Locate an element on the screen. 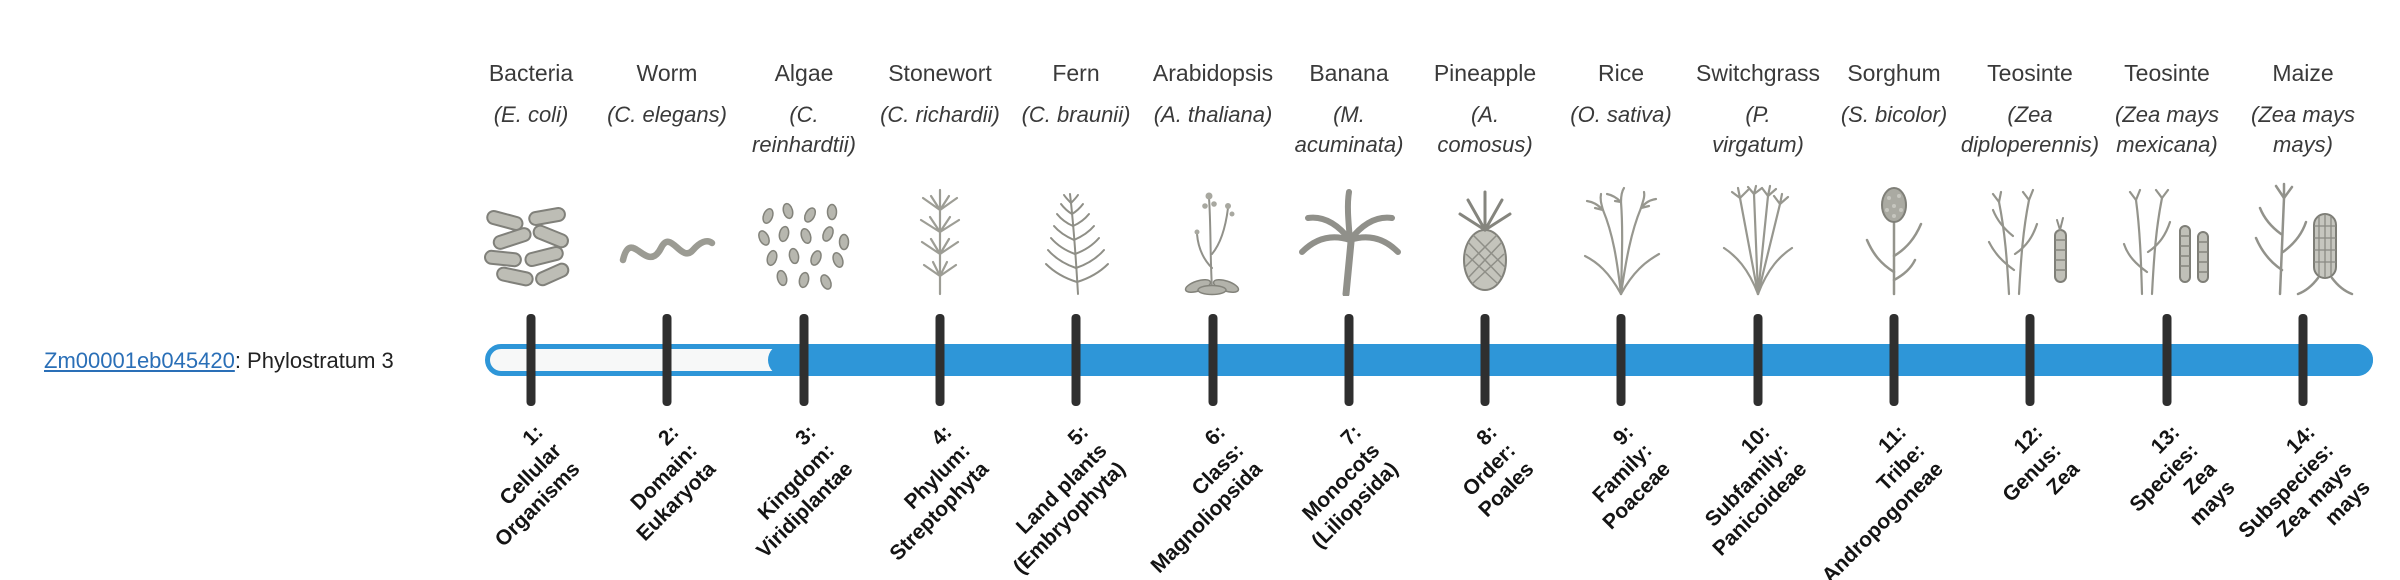 The image size is (2400, 580). phylostratum-label: 9: Family: Poaceae is located at coordinates (1631, 477).